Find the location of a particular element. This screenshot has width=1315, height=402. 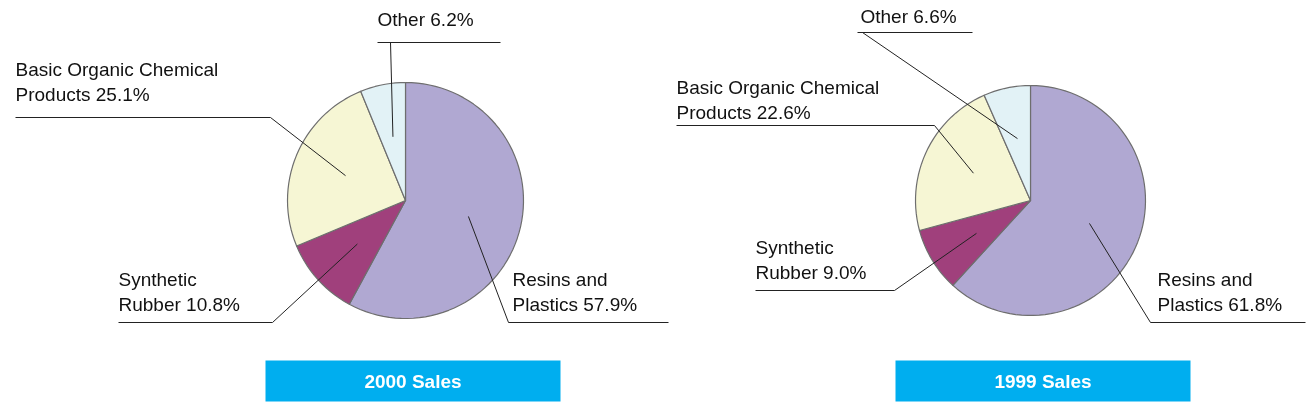

text: 2000 Sales is located at coordinates (413, 381).